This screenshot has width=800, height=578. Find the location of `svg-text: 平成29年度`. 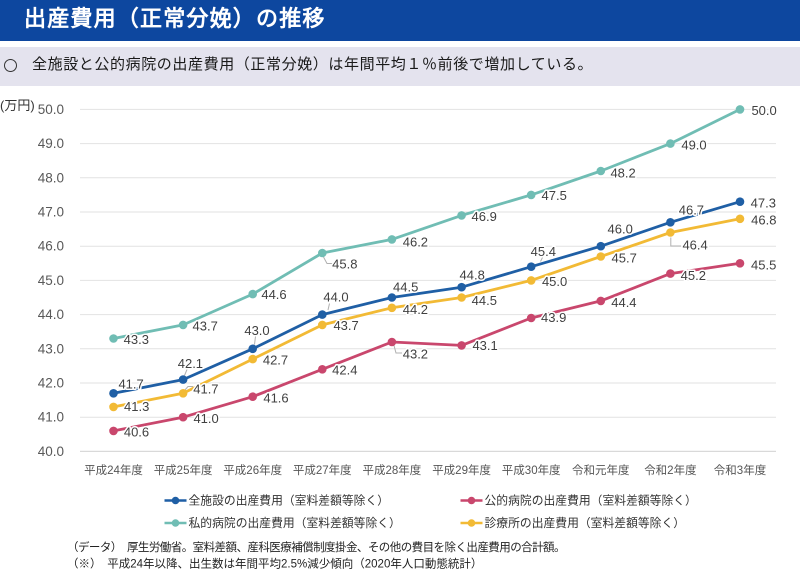

svg-text: 平成29年度 is located at coordinates (461, 470).